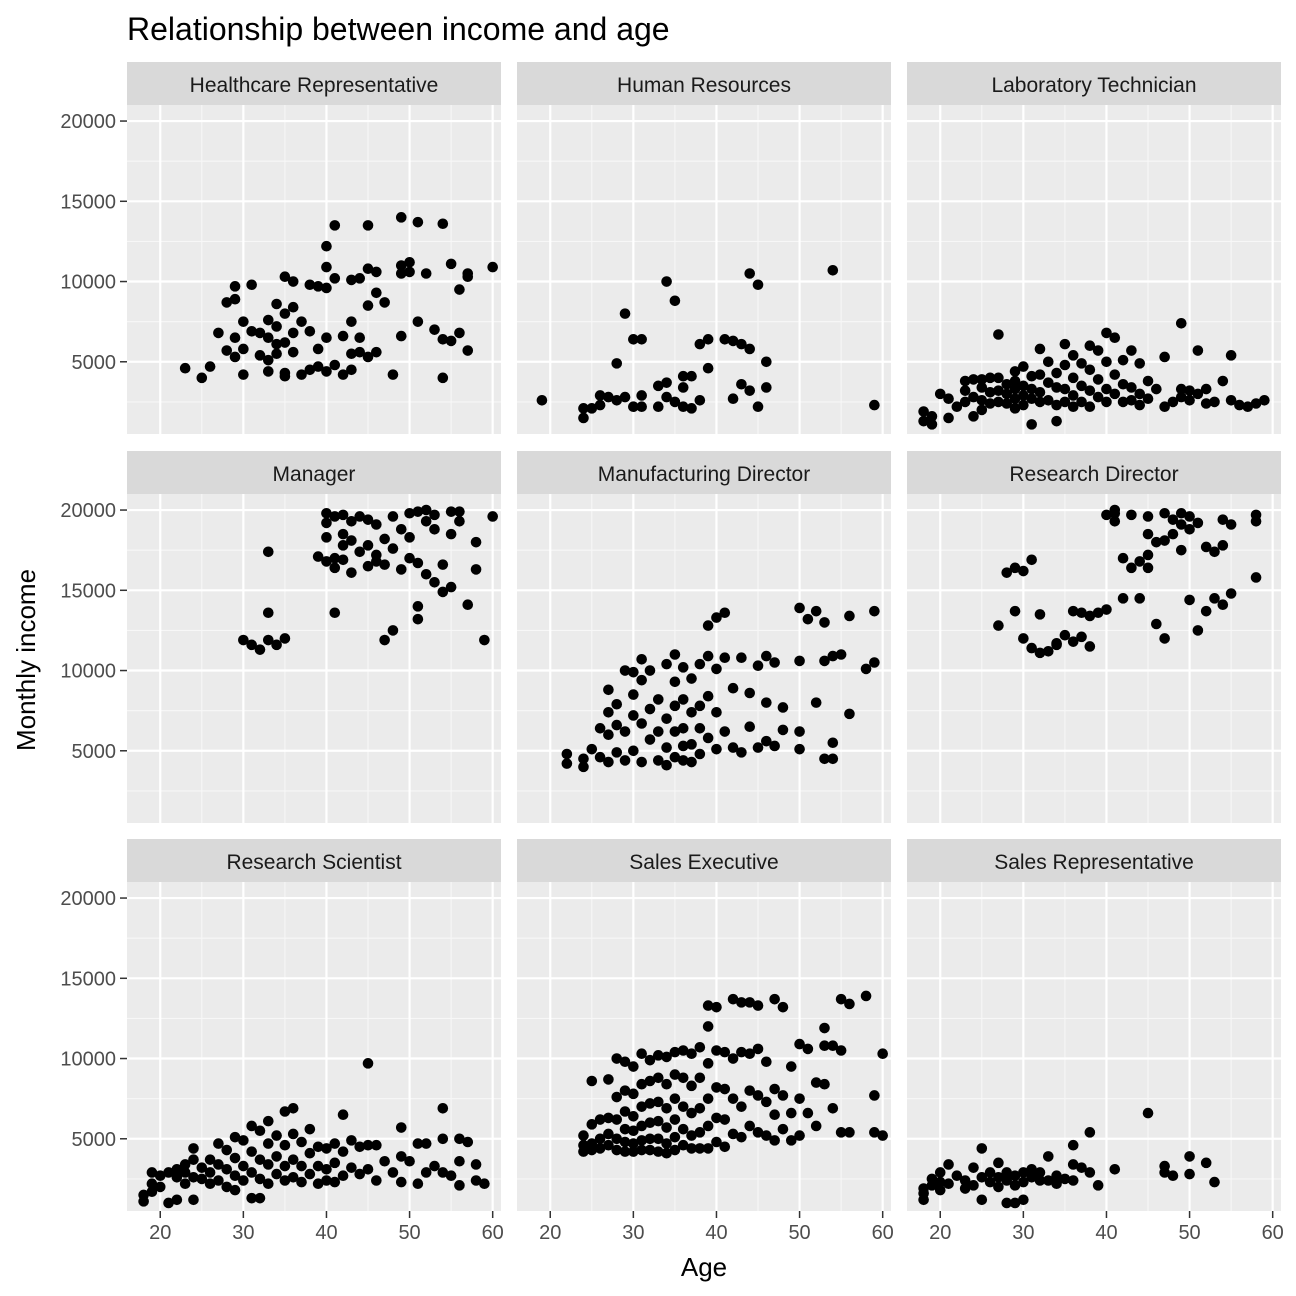  What do you see at coordinates (704, 474) in the screenshot?
I see `facet-strip-label: Manufacturing Director` at bounding box center [704, 474].